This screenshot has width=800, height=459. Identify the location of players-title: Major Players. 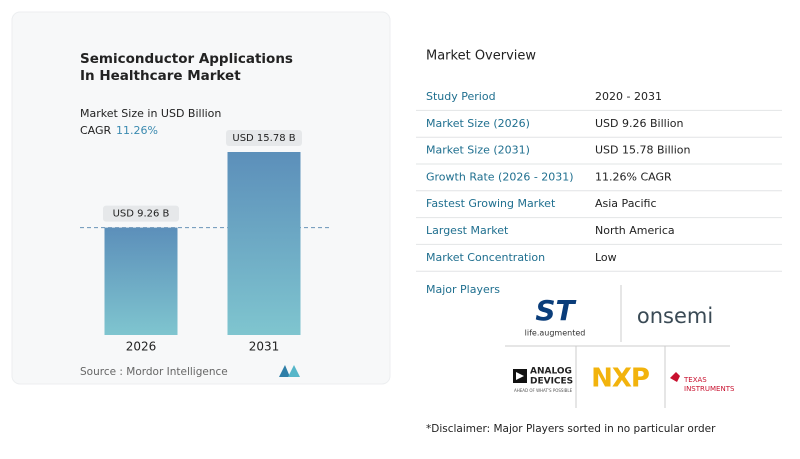
(463, 289).